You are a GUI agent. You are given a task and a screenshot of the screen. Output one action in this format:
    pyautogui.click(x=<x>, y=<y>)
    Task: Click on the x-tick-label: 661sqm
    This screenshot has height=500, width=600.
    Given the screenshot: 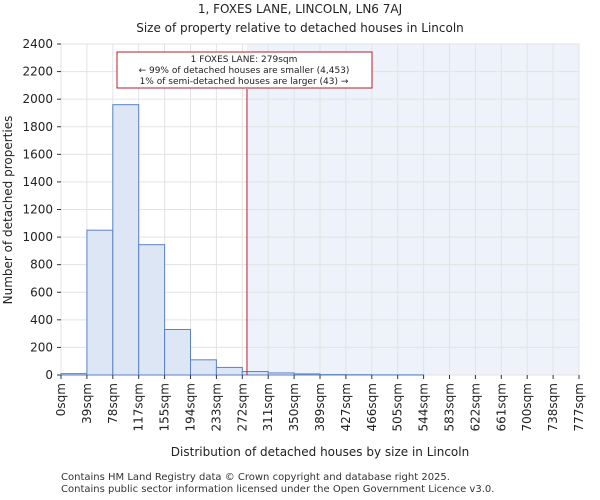 What is the action you would take?
    pyautogui.click(x=501, y=407)
    